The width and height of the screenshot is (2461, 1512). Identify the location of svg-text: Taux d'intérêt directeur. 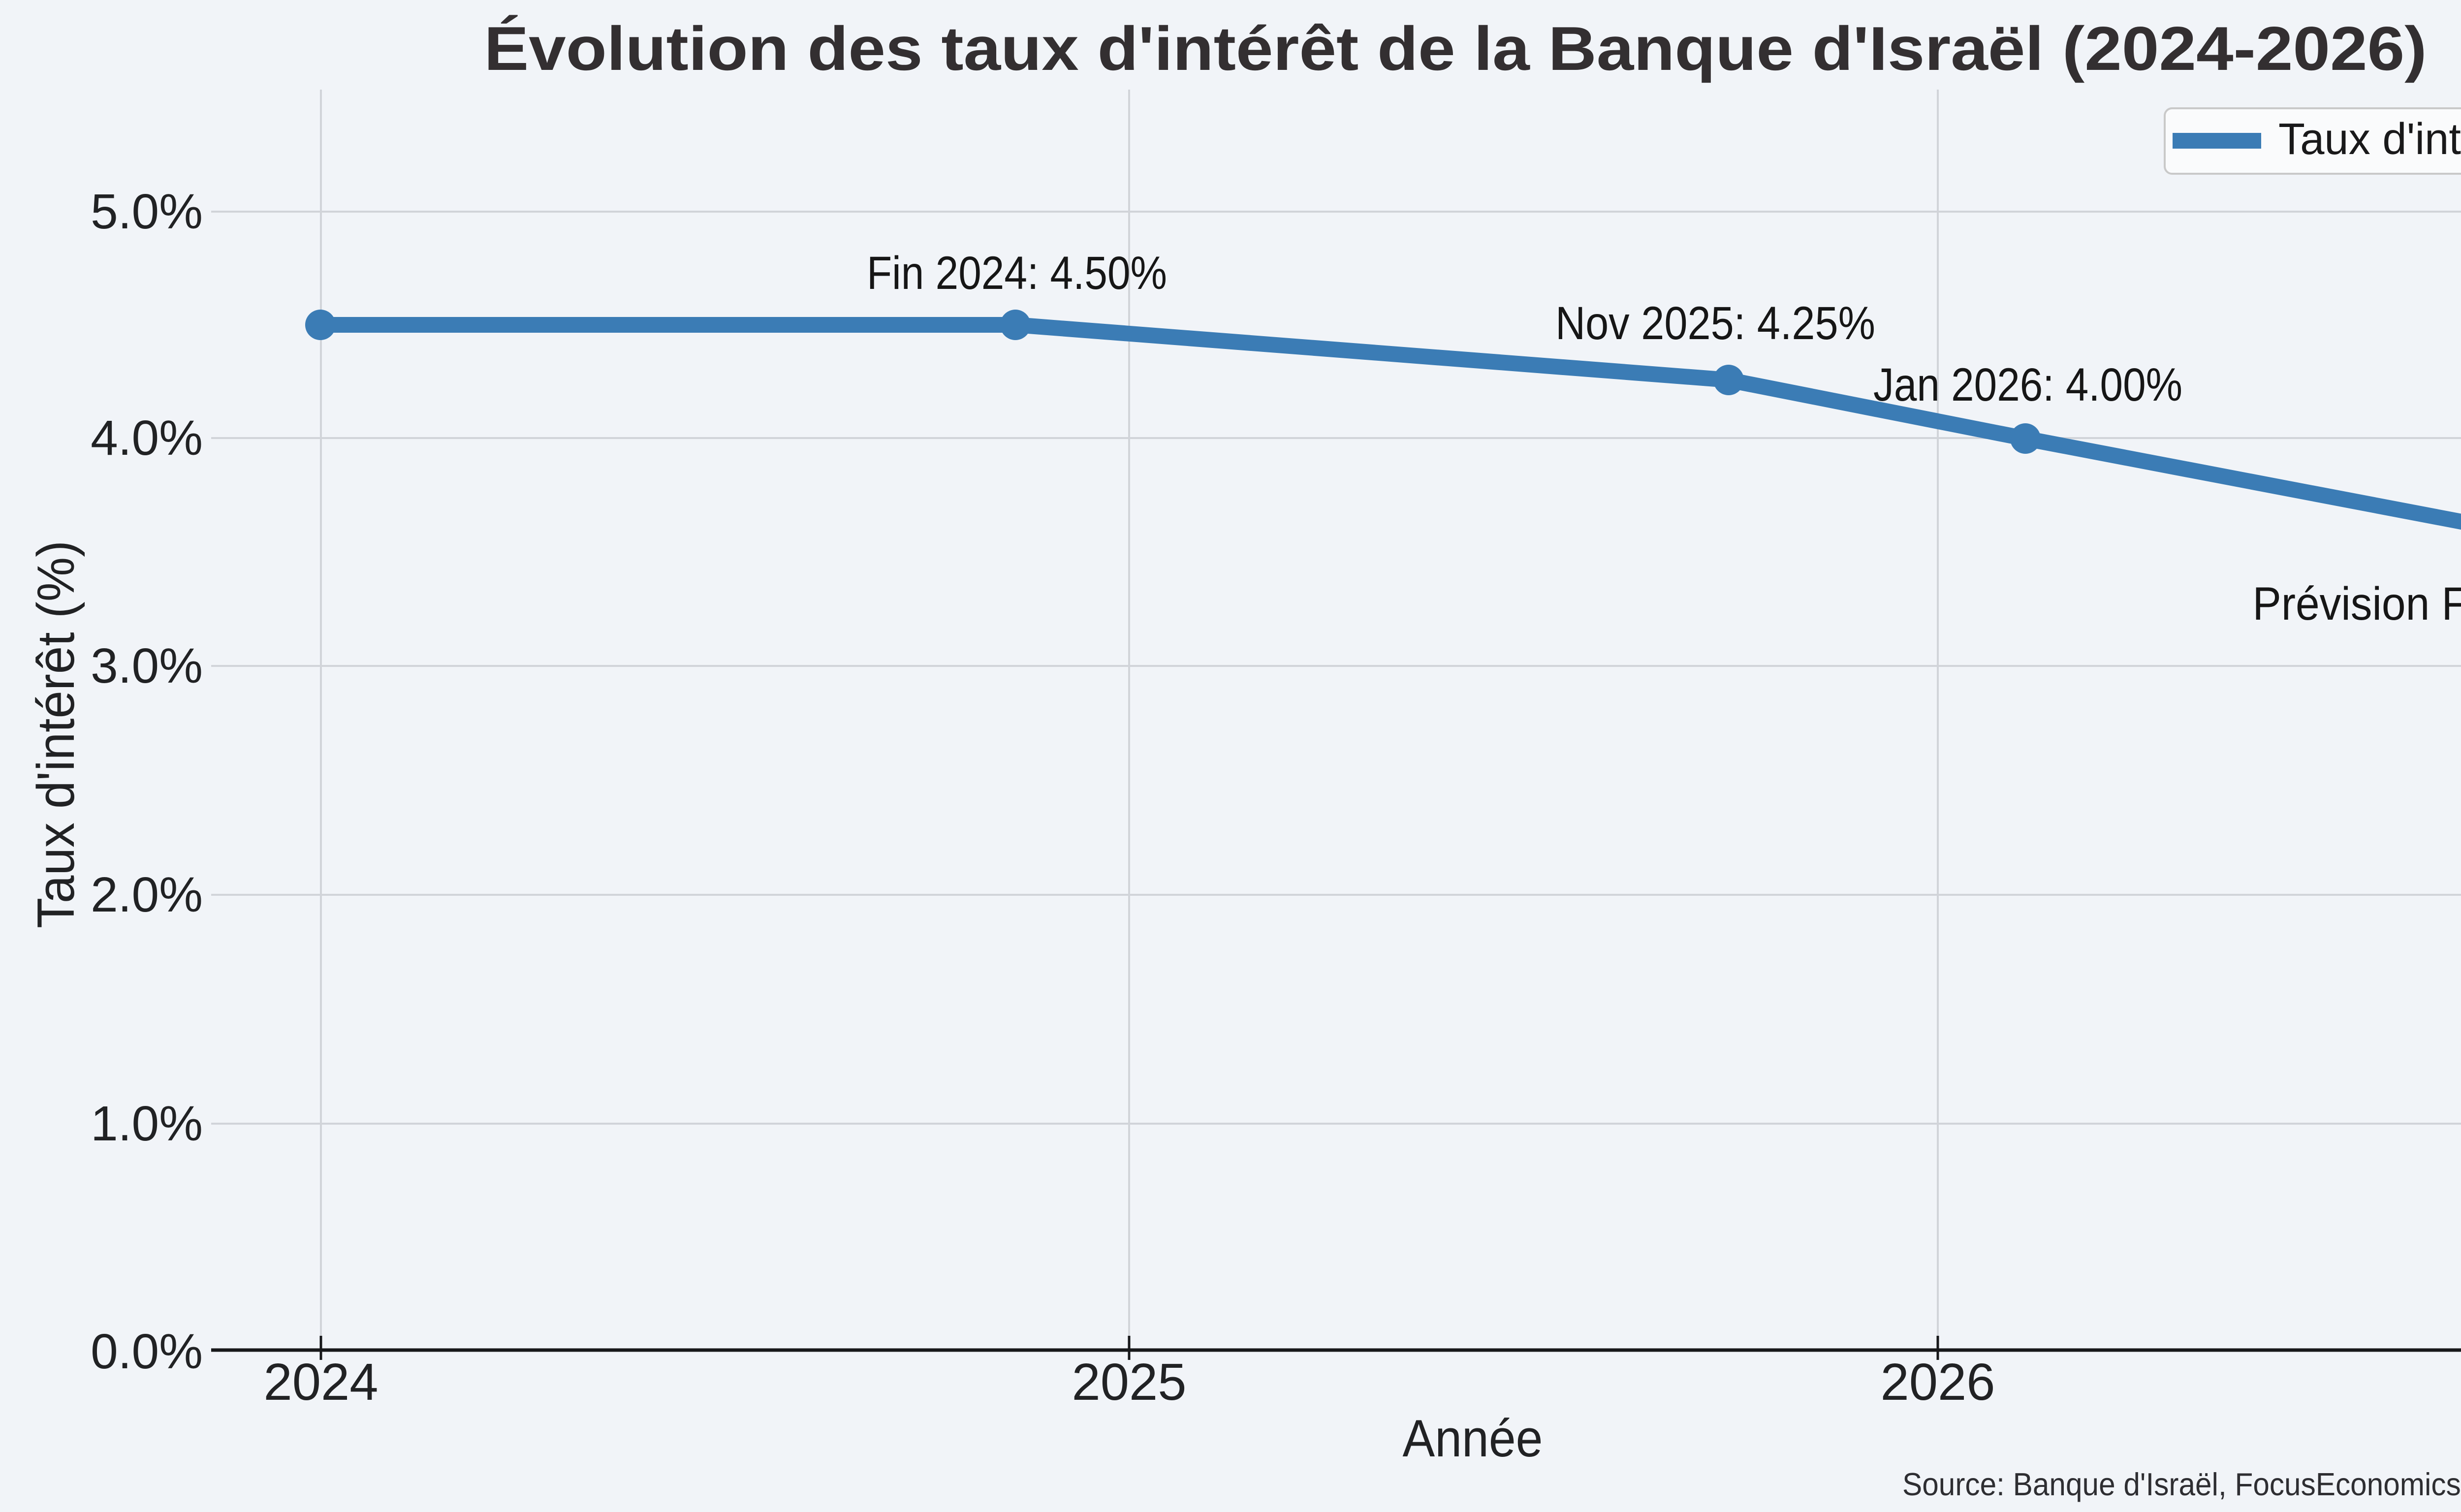
(2369, 139).